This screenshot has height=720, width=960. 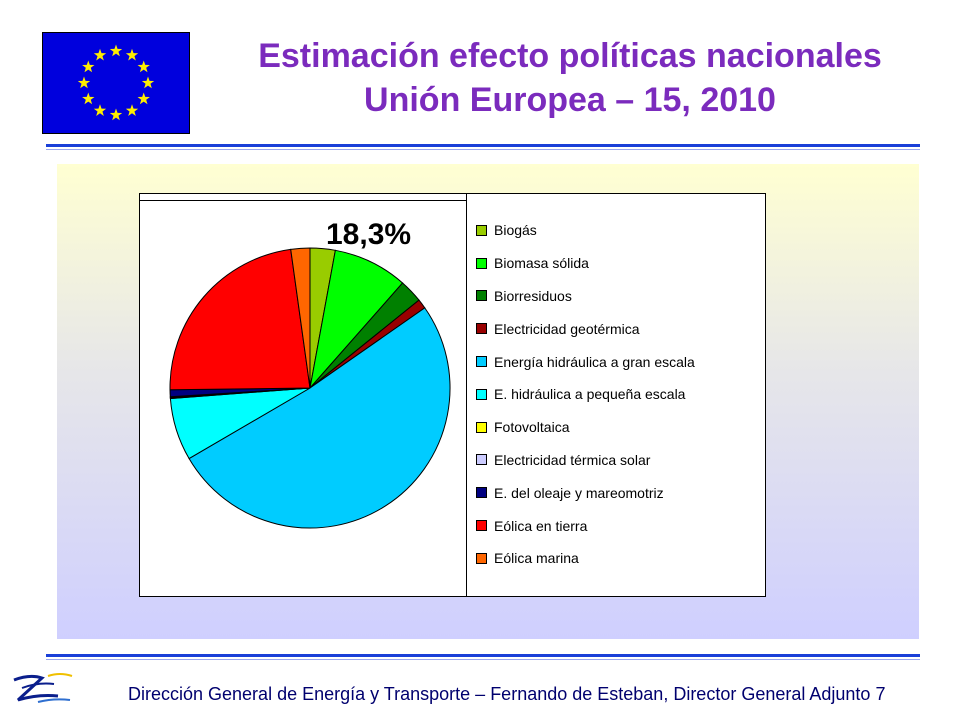 What do you see at coordinates (116, 83) in the screenshot?
I see `eu-flag-icon` at bounding box center [116, 83].